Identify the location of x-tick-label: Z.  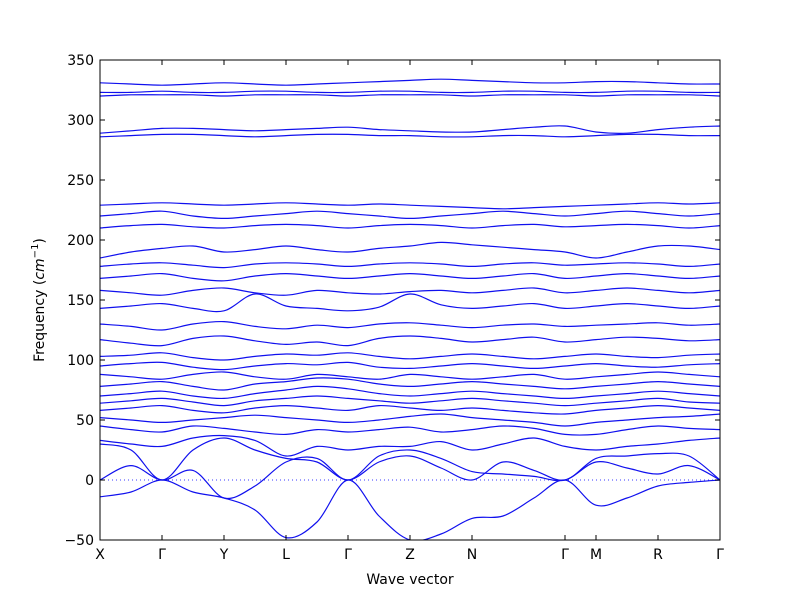
(410, 555).